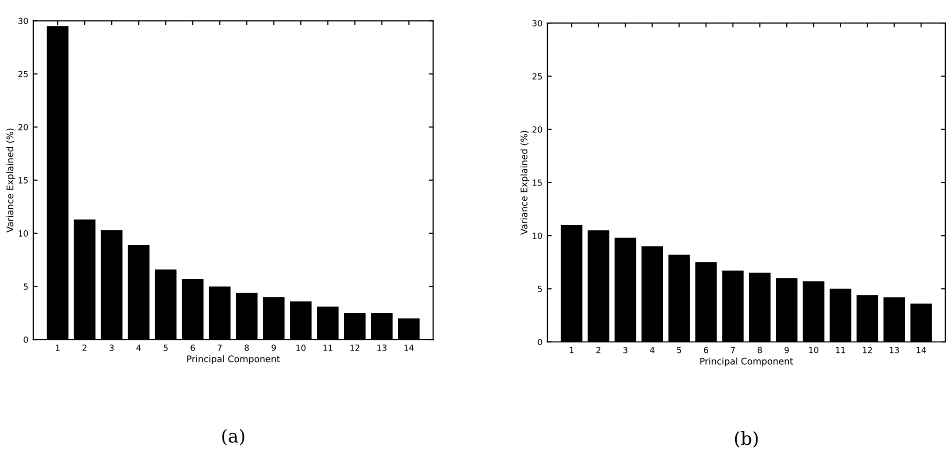 The image size is (952, 462). I want to click on text: (b), so click(746, 439).